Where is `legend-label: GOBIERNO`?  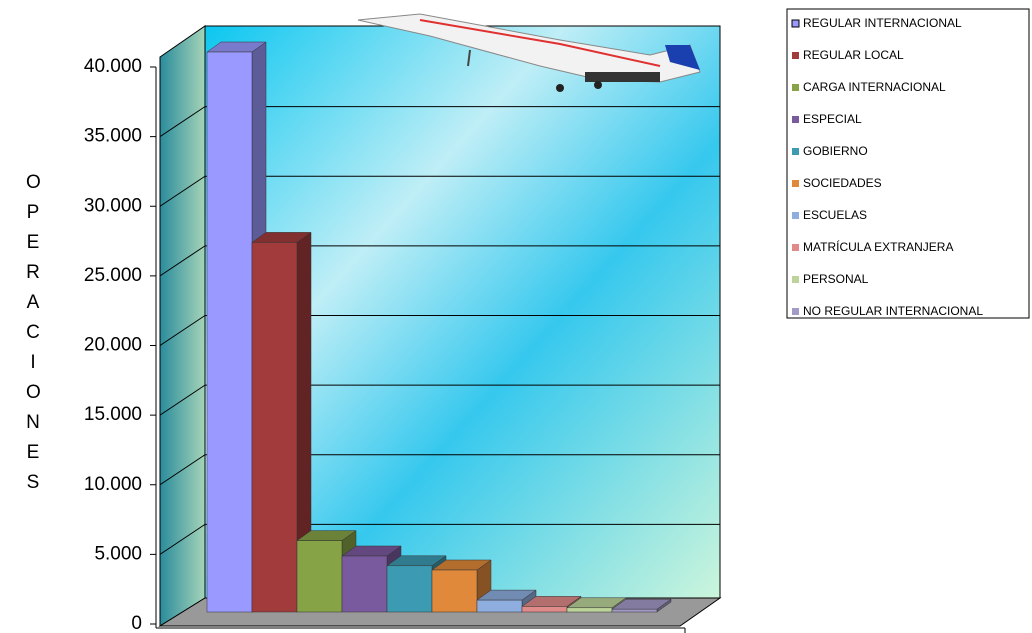 legend-label: GOBIERNO is located at coordinates (835, 151).